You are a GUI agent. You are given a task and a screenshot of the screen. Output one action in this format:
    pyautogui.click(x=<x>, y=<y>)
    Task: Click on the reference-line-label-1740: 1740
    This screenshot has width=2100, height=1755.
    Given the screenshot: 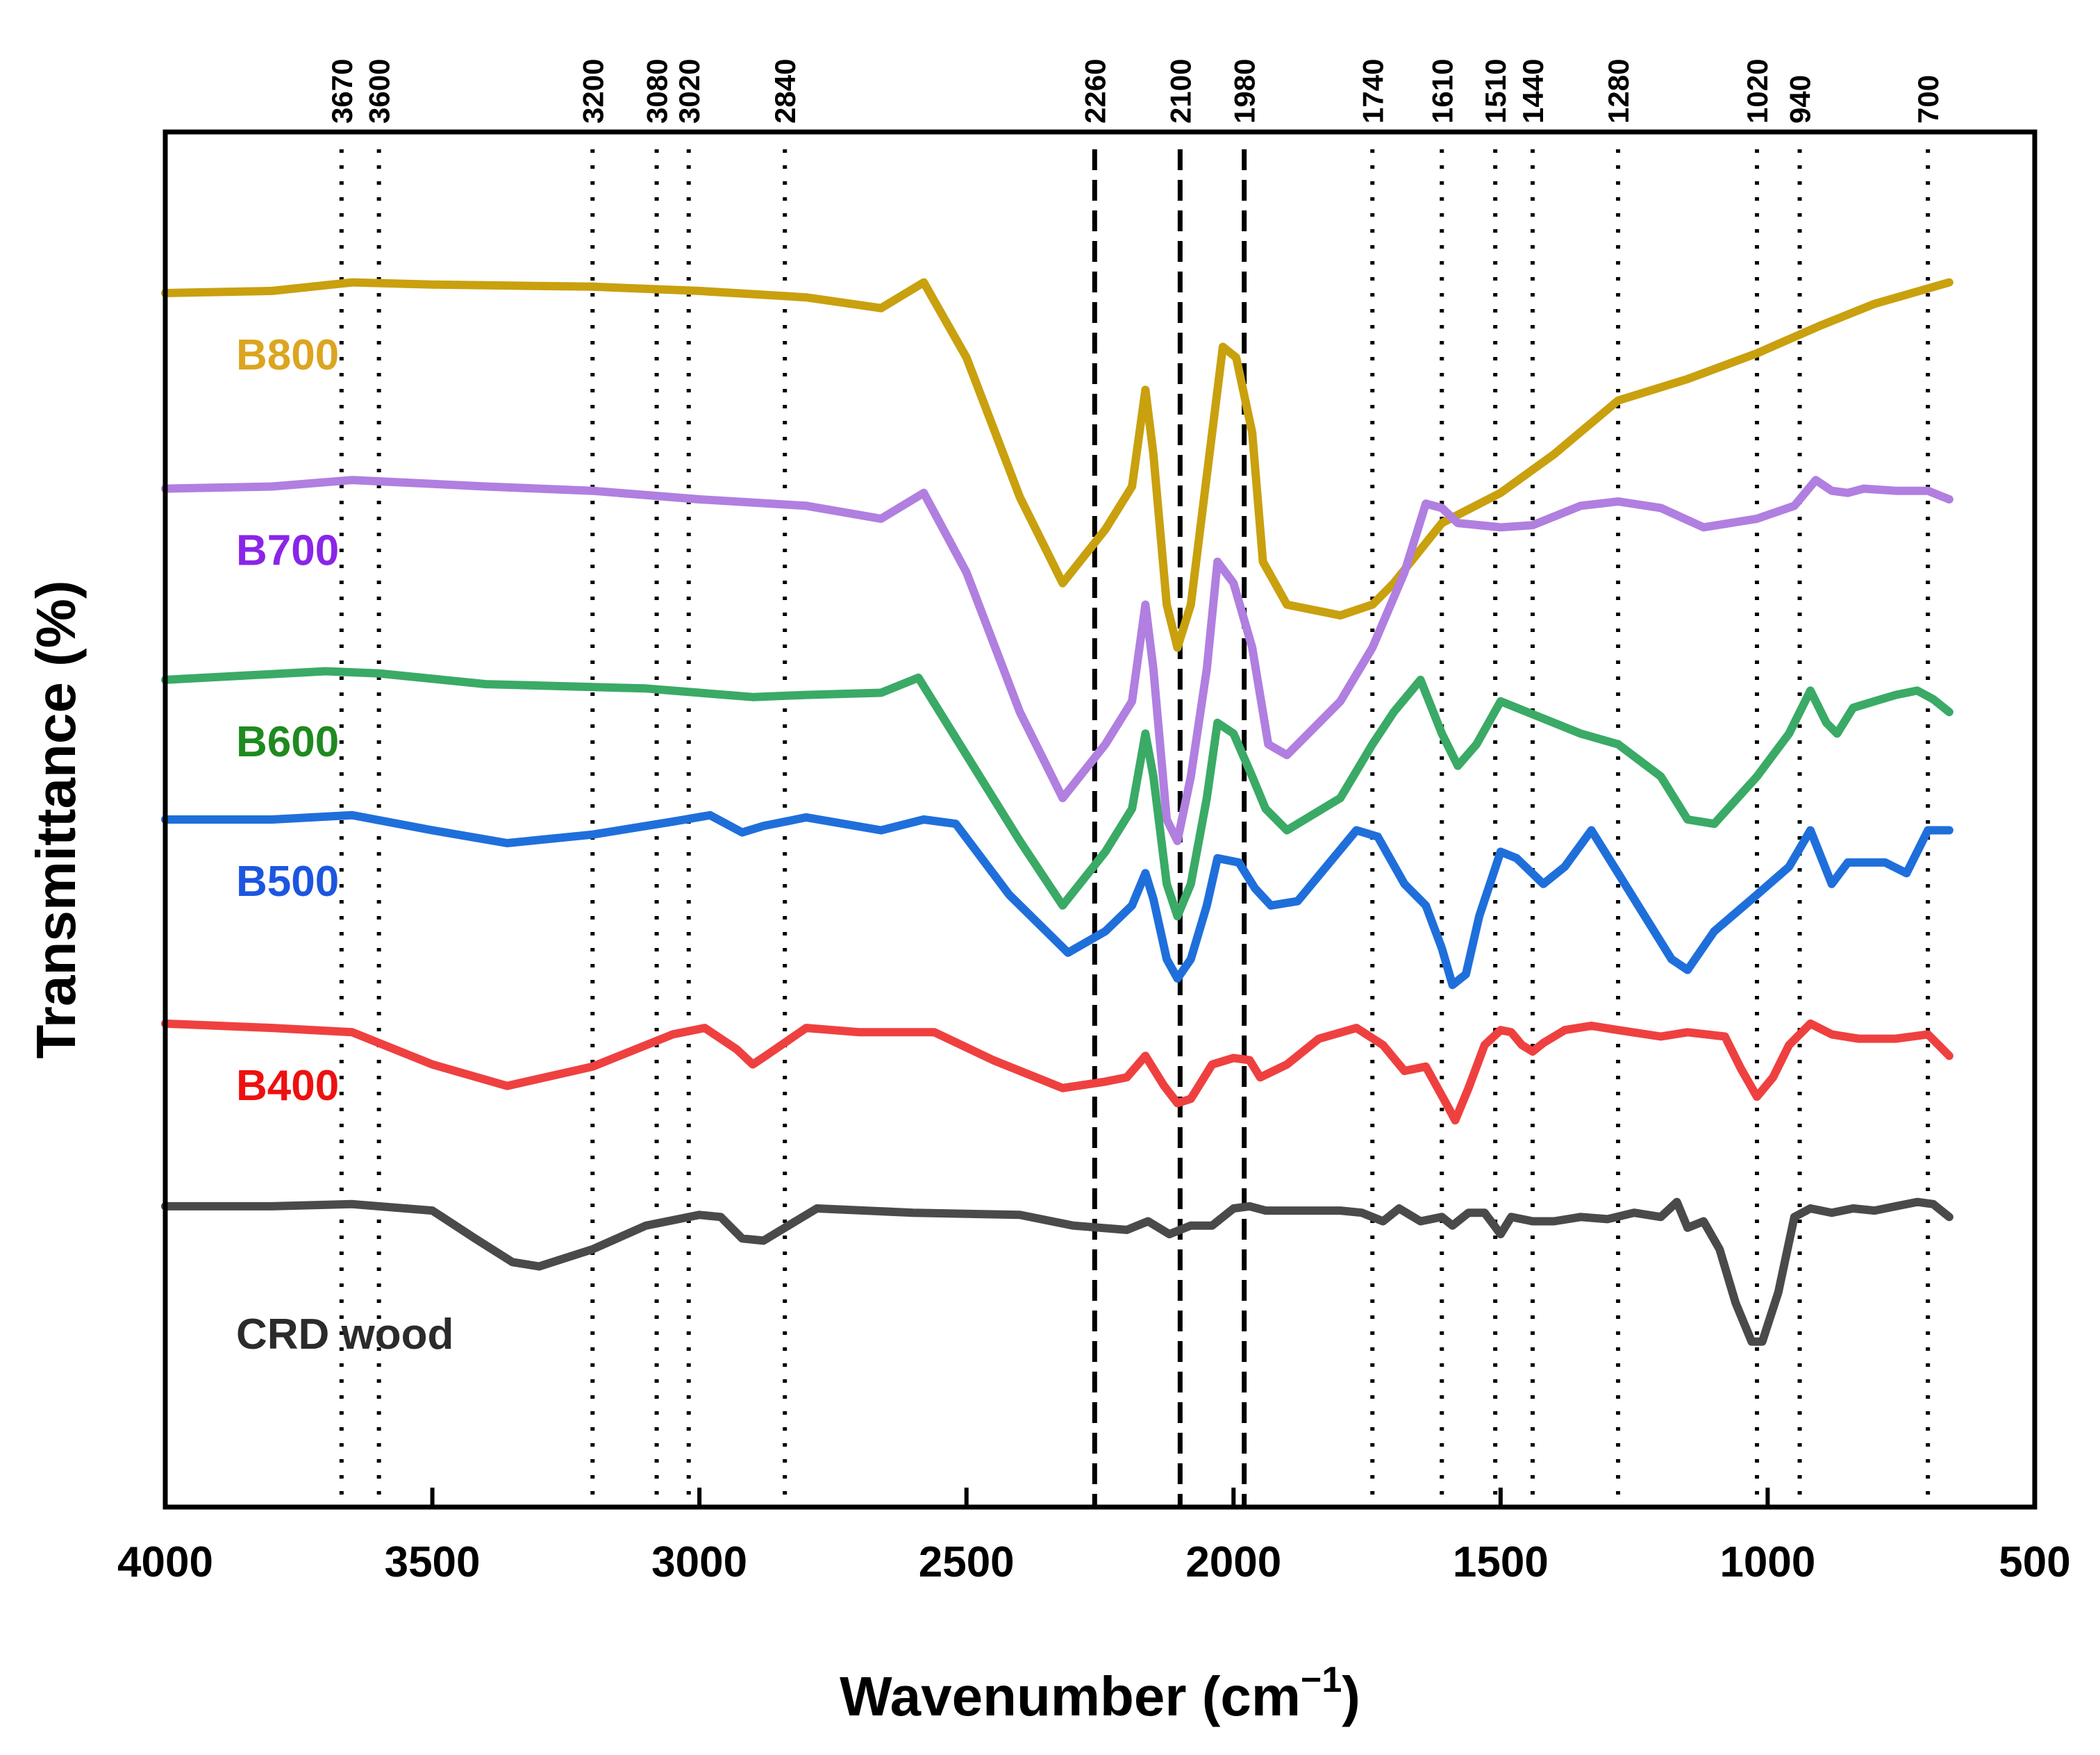 What is the action you would take?
    pyautogui.click(x=1372, y=92)
    